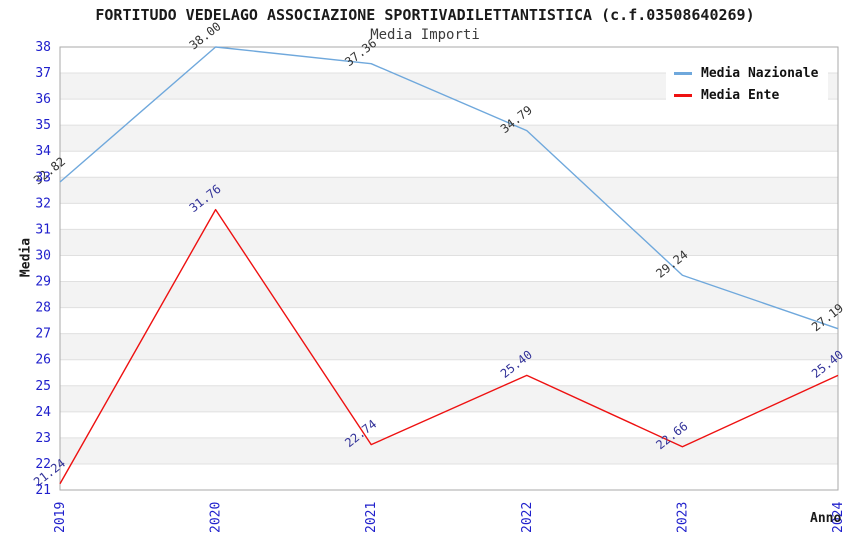  I want to click on legend-item-media-nazionale: Media Nazionale, so click(746, 73).